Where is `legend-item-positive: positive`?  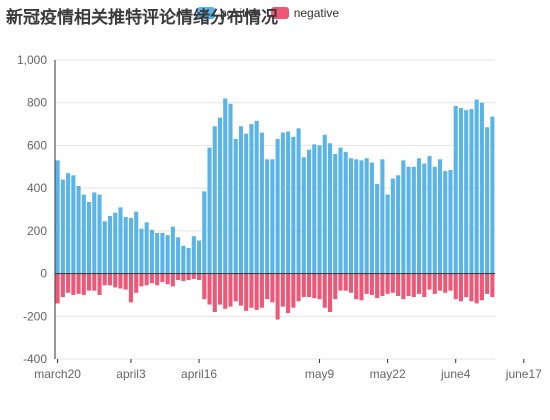 legend-item-positive: positive is located at coordinates (229, 13).